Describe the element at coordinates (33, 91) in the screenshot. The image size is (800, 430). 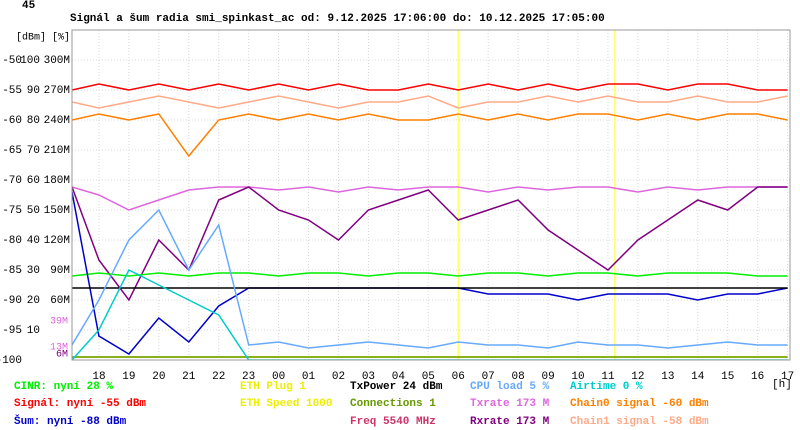
I see `y2-tick-label: 90` at that location.